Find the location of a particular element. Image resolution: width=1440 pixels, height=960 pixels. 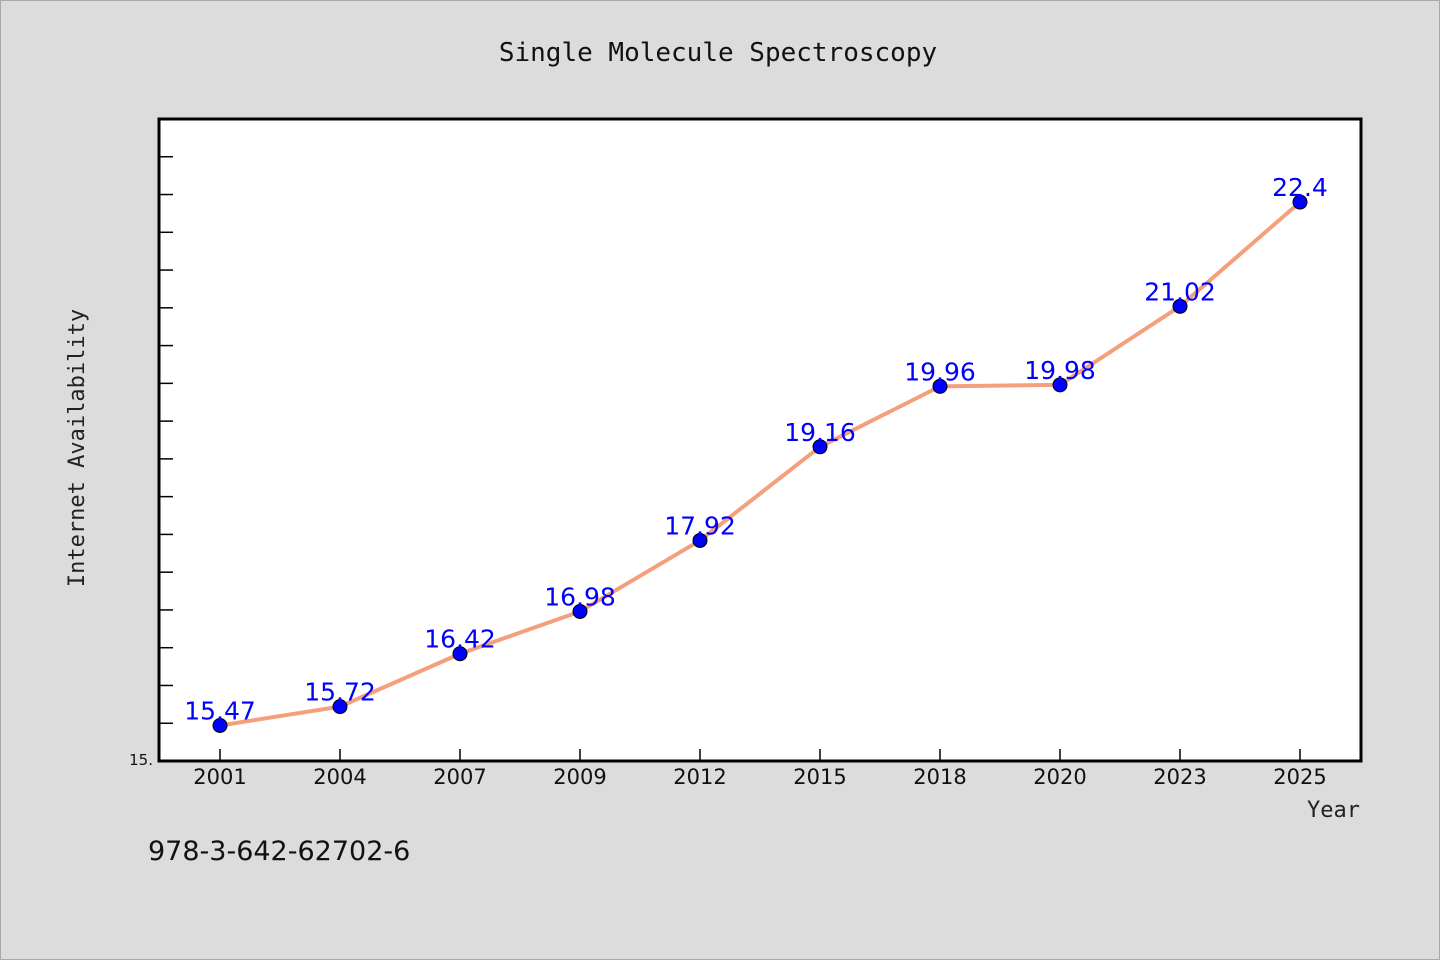

x-tick-labels: 2001 2004 2007 2009 2012 2015 2018 2020 2023 2025 is located at coordinates (759, 777).